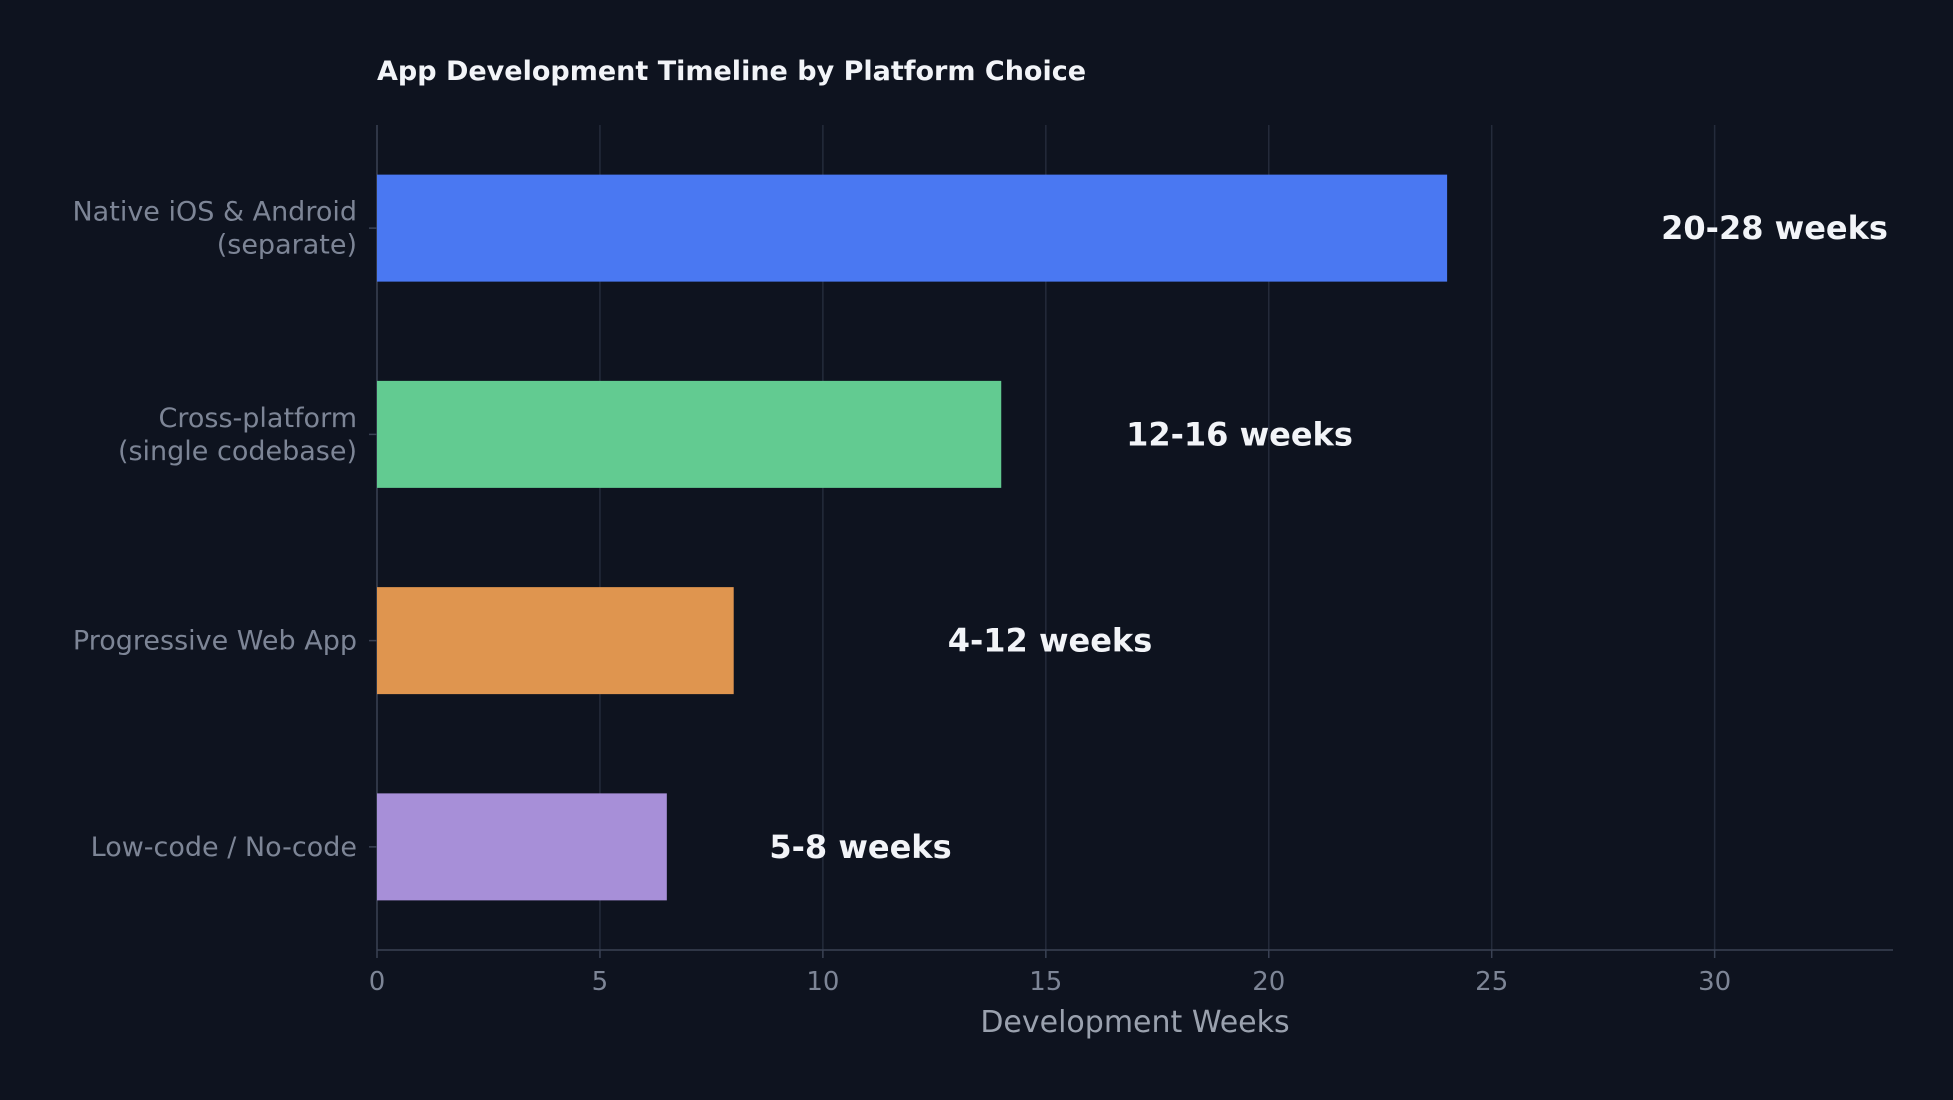 The height and width of the screenshot is (1100, 1953). Describe the element at coordinates (1134, 1022) in the screenshot. I see `x-axis-title: Development Weeks` at that location.